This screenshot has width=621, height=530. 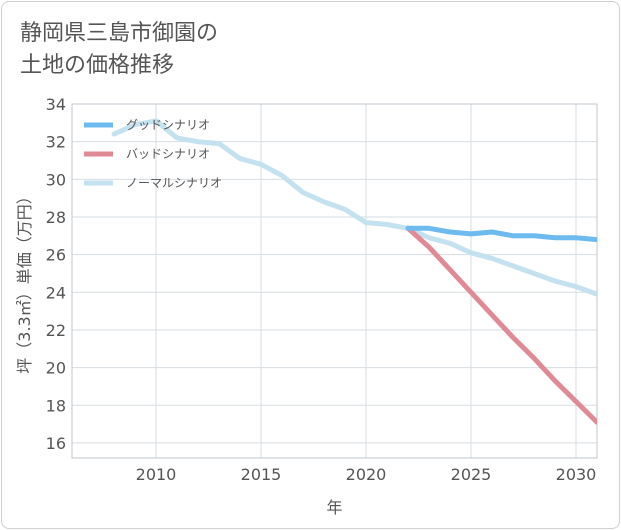 What do you see at coordinates (156, 474) in the screenshot?
I see `x-tick-label-2010: 2010` at bounding box center [156, 474].